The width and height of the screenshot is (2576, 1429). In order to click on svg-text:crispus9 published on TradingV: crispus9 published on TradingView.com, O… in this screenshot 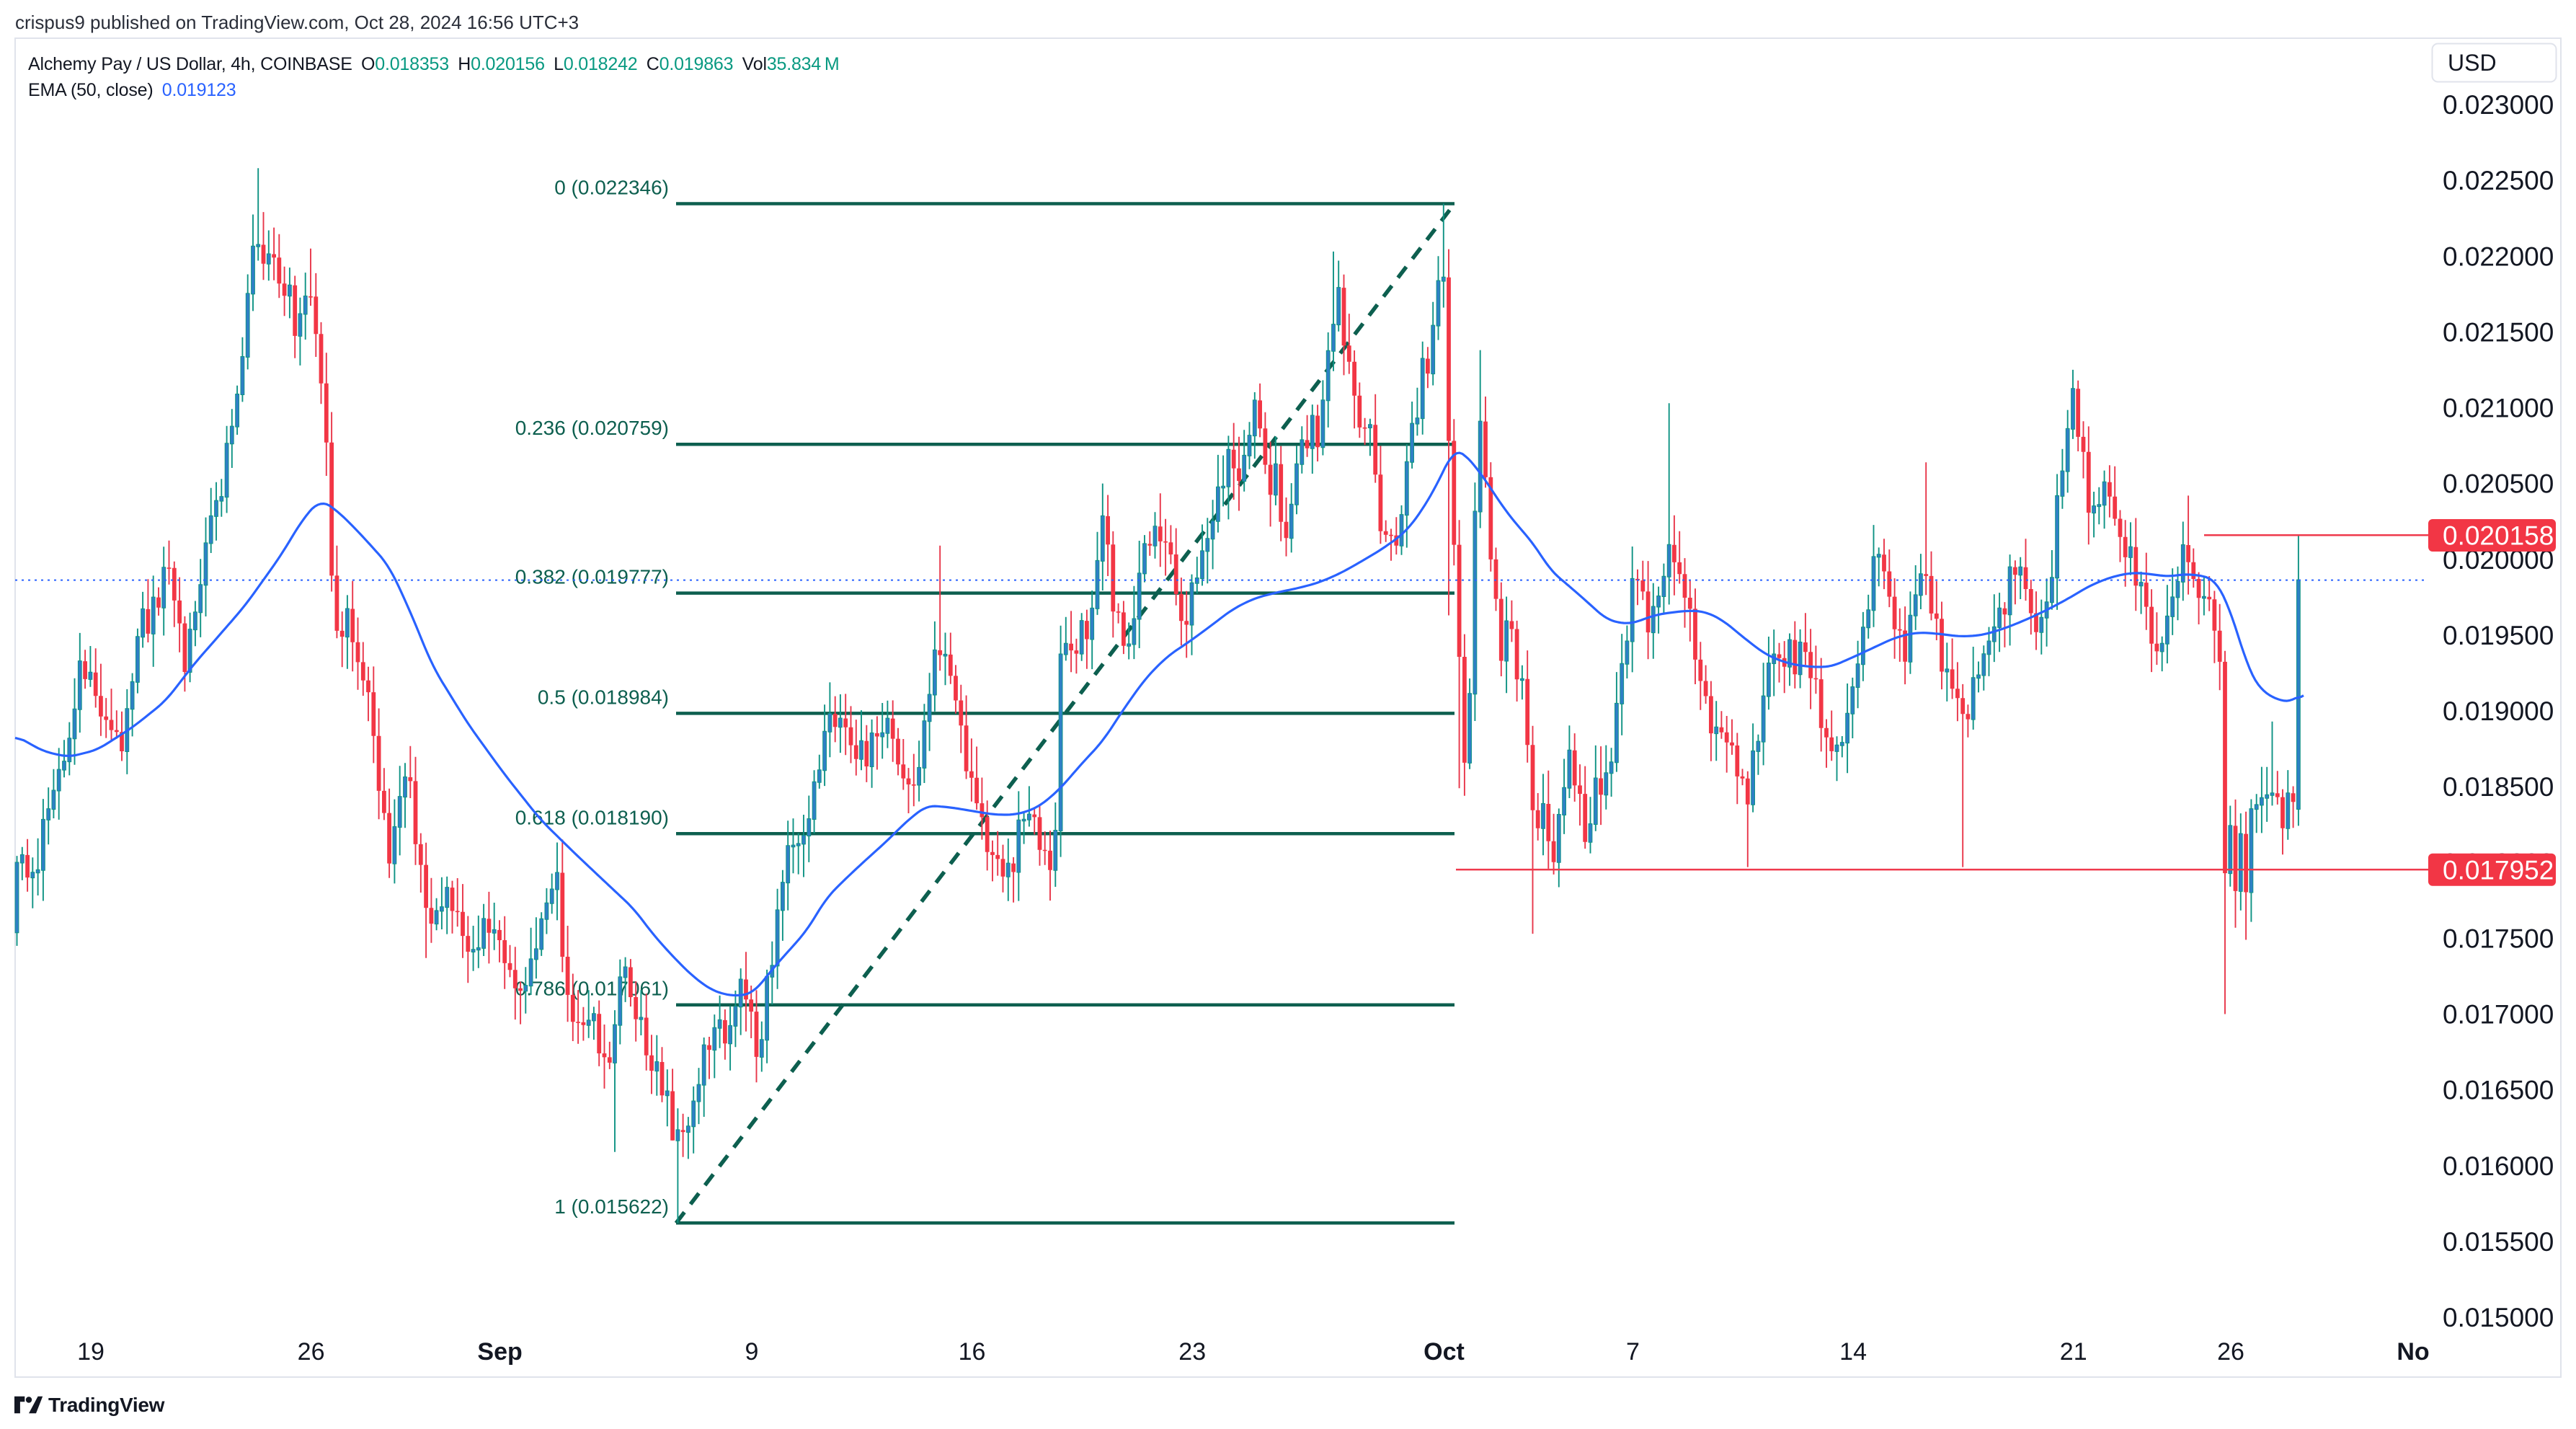, I will do `click(297, 23)`.